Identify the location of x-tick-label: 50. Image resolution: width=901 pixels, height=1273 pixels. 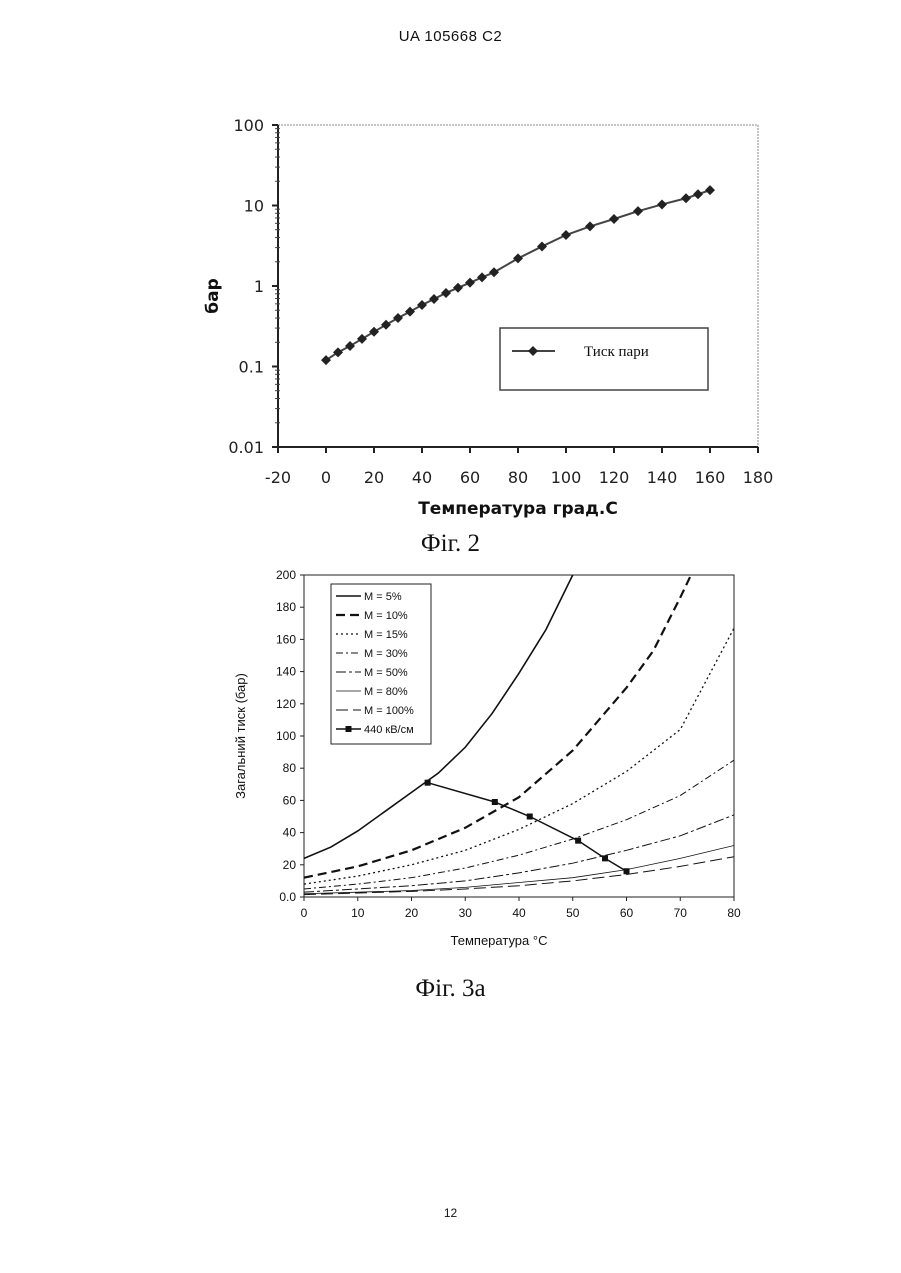
(573, 913).